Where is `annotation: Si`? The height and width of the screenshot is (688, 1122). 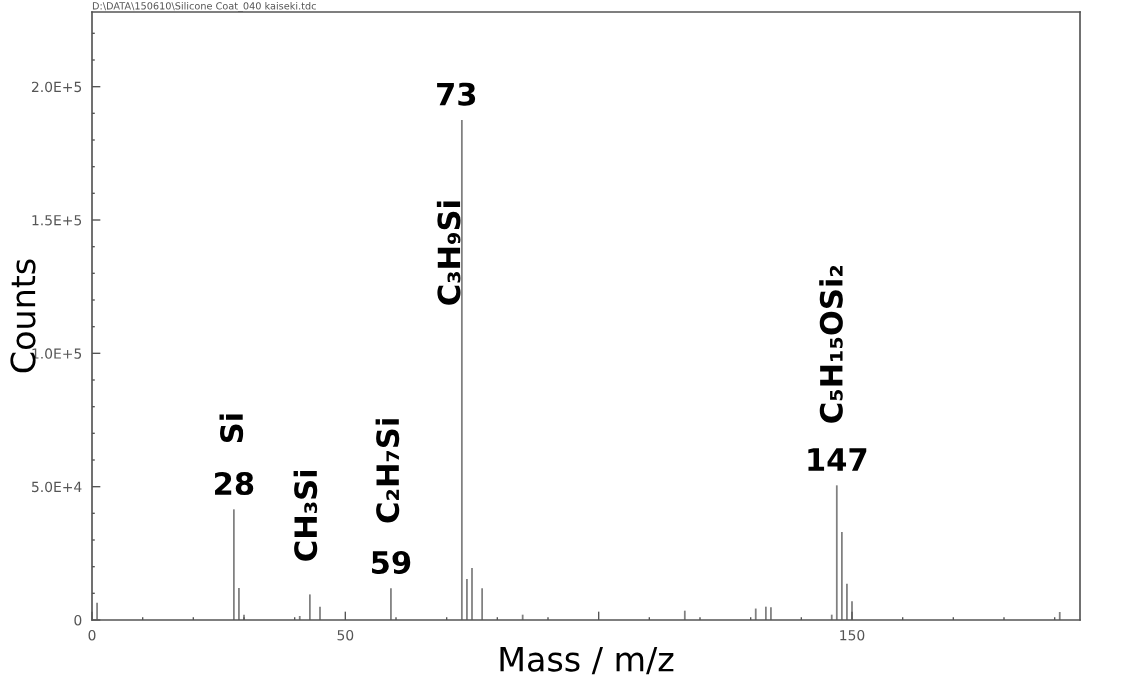 annotation: Si is located at coordinates (231, 428).